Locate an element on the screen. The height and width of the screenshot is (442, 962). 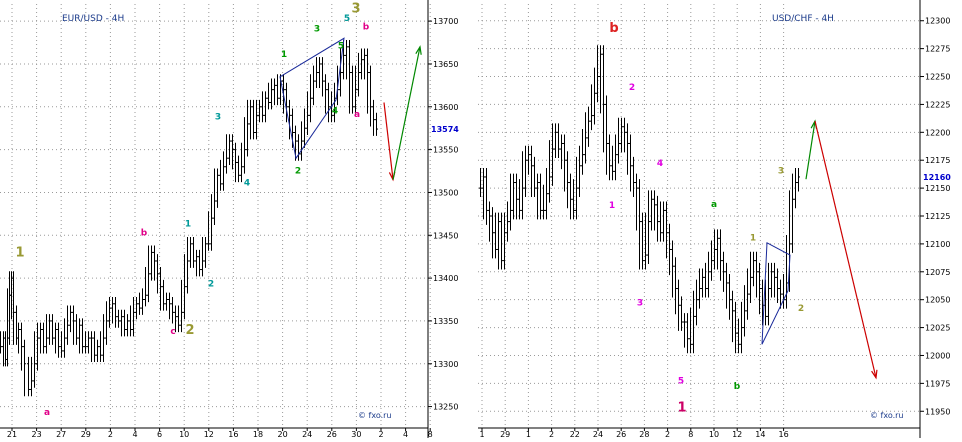
chart0-projection-up is located at coordinates (406, 113).